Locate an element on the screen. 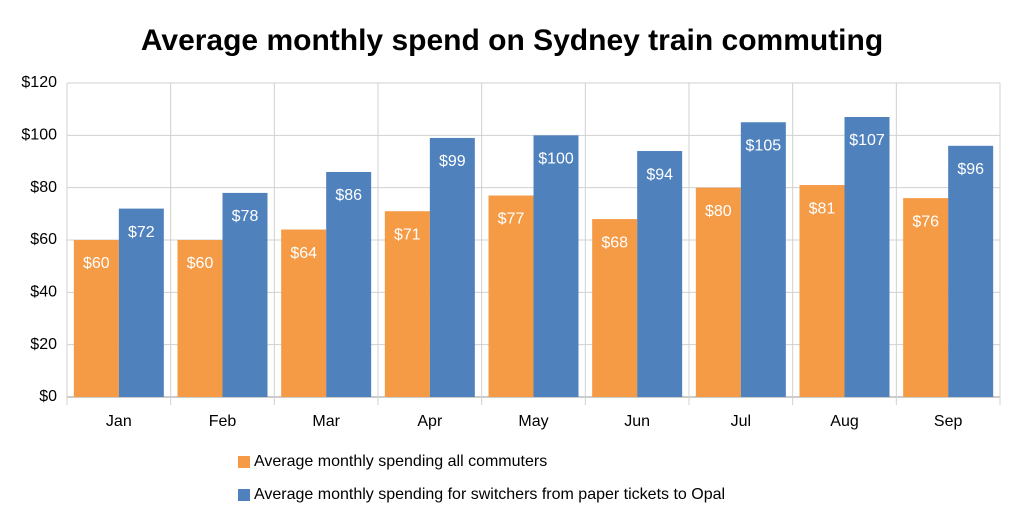 The width and height of the screenshot is (1024, 525). x-tick-label: Feb is located at coordinates (223, 421).